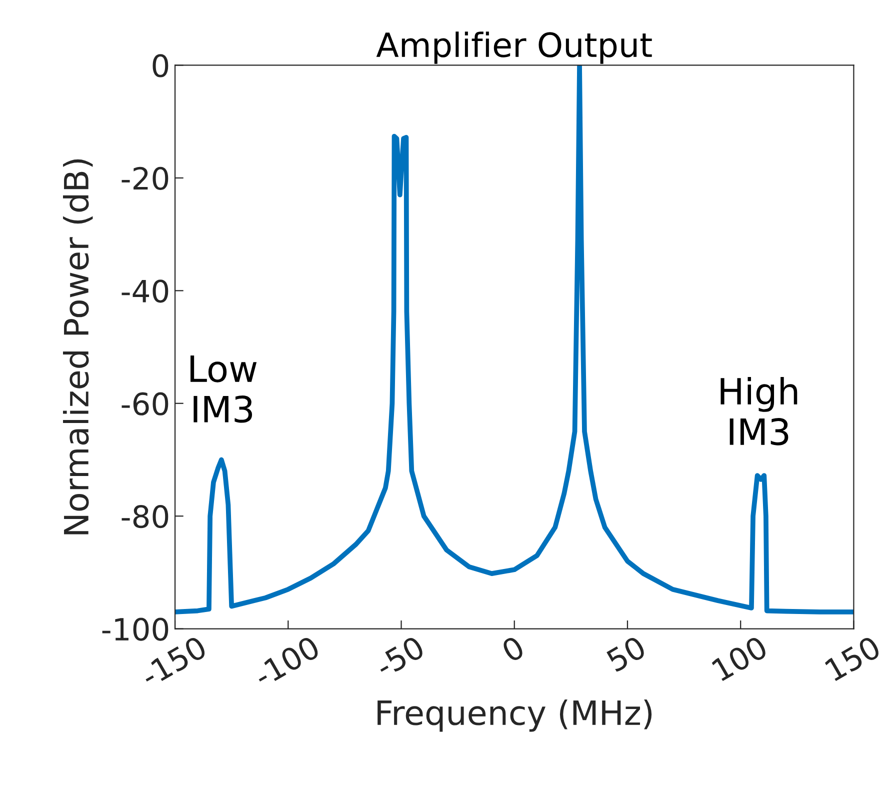 This screenshot has height=786, width=893. Describe the element at coordinates (78, 346) in the screenshot. I see `y-axis-title: Normalized Power (dB)` at that location.